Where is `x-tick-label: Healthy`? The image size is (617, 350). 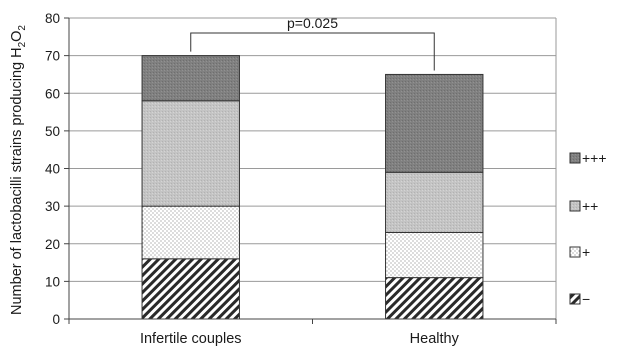
x-tick-label: Healthy is located at coordinates (435, 339).